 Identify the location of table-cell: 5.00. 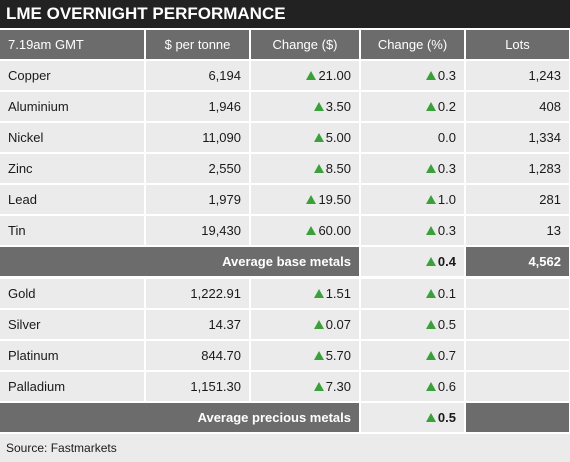
(305, 137).